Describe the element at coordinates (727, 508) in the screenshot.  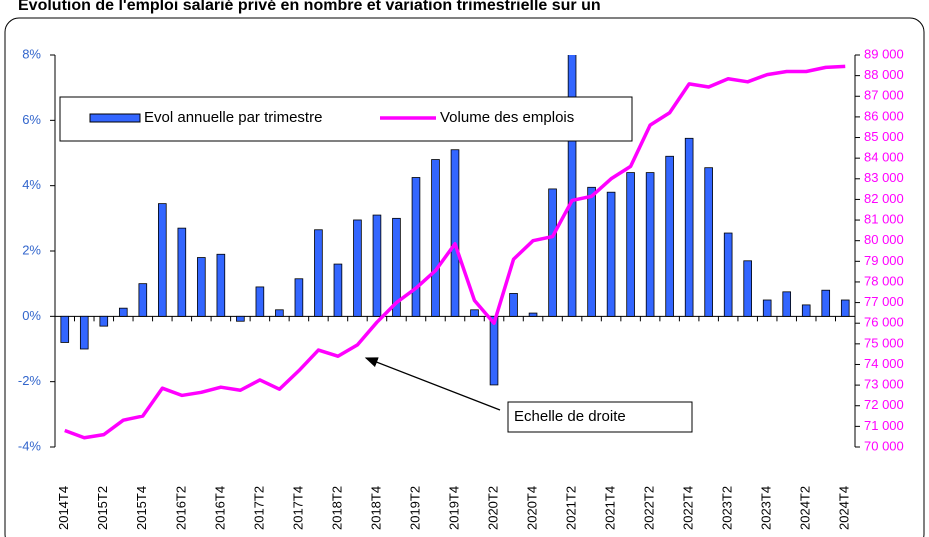
I see `x-tick-label: 2023T2` at that location.